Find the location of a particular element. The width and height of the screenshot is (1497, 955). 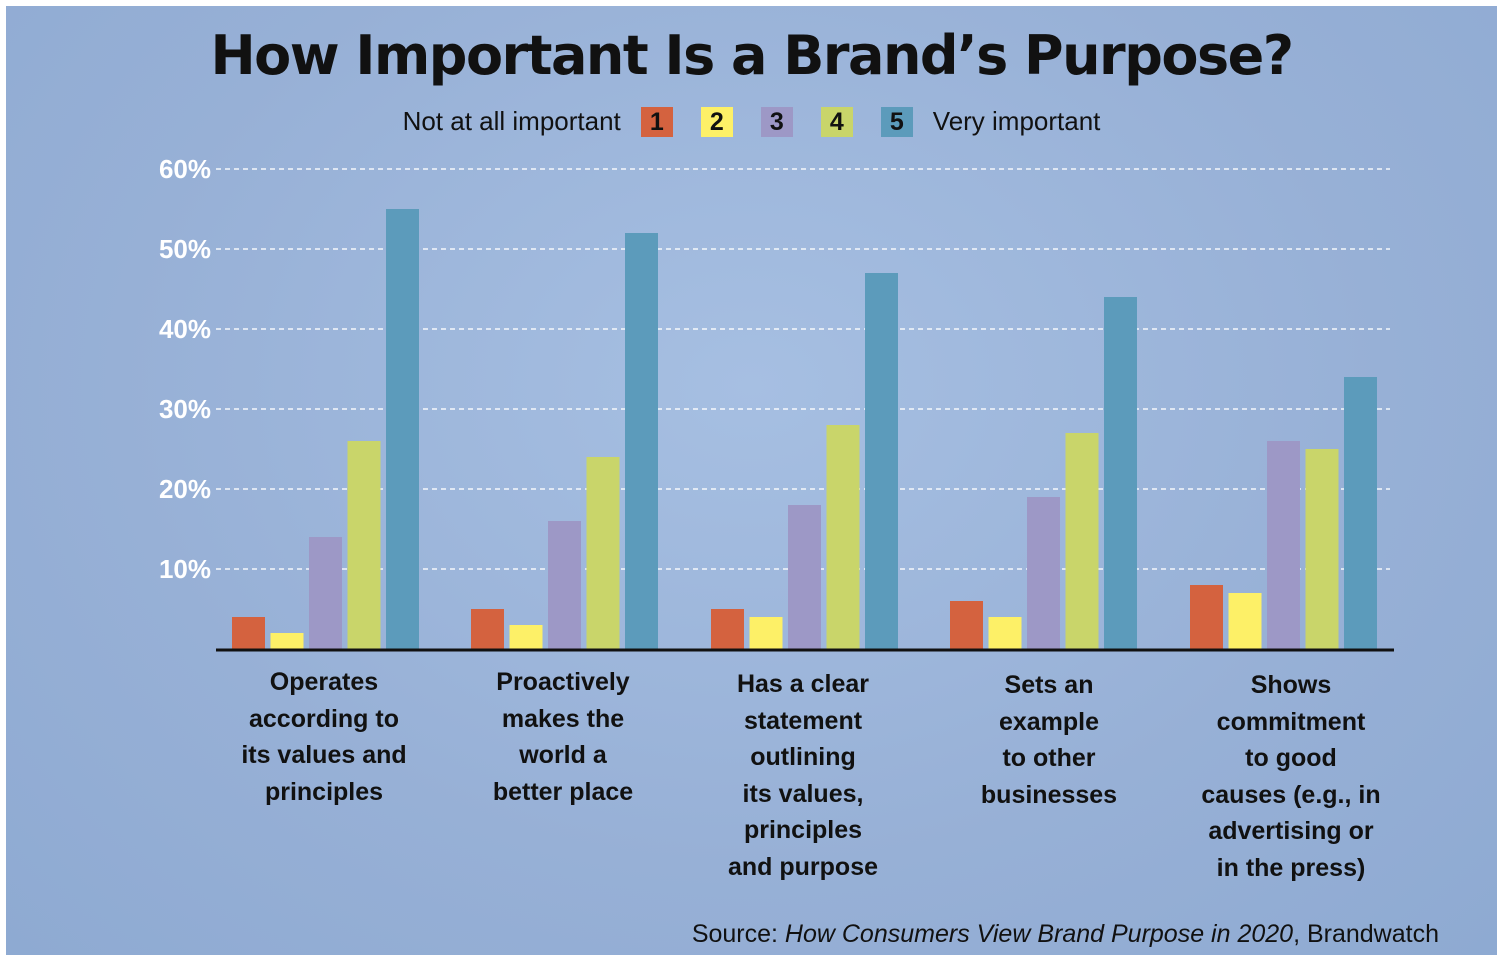

legend-swatch-5: 5 is located at coordinates (896, 121).